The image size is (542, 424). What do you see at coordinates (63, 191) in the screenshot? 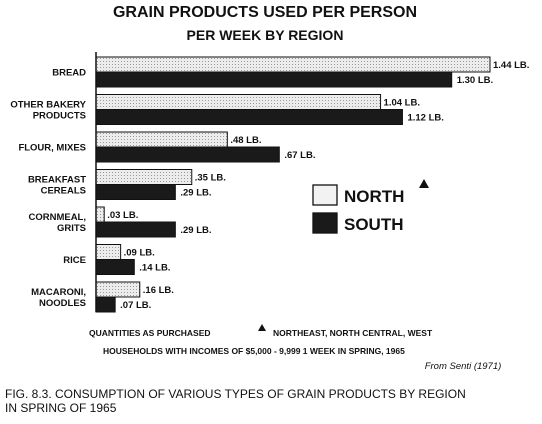
I see `category-label: CEREALS` at bounding box center [63, 191].